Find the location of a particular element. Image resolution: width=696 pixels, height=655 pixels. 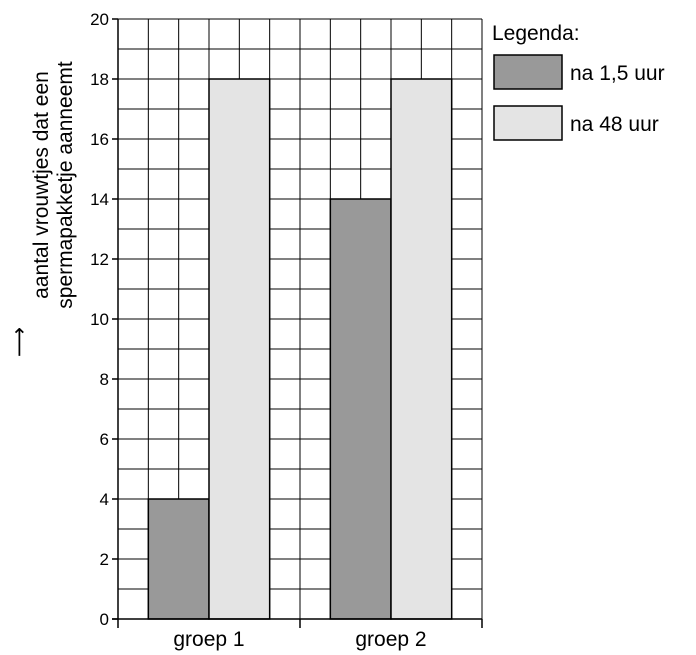

y-tick-label: 2 is located at coordinates (104, 559).